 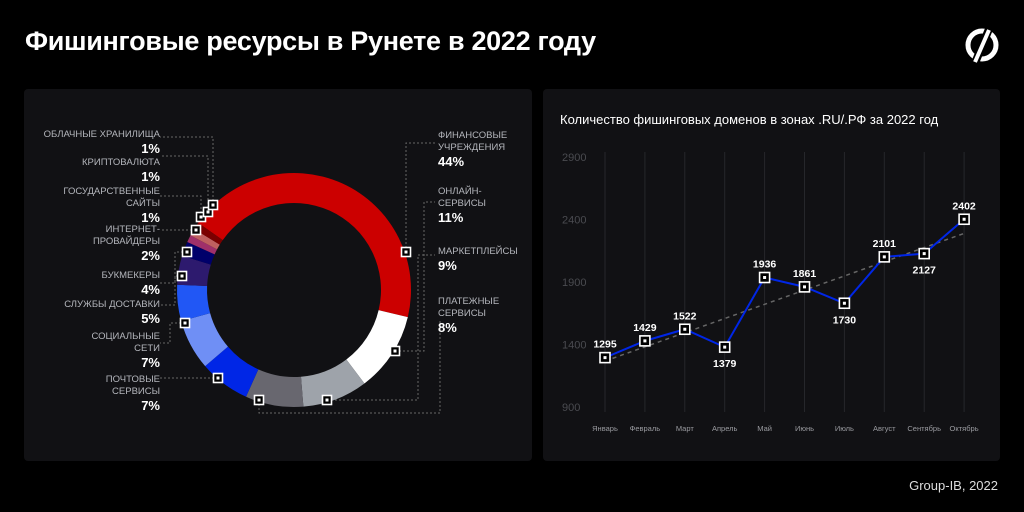 I want to click on donut-label-percent: 5%, so click(x=150, y=318).